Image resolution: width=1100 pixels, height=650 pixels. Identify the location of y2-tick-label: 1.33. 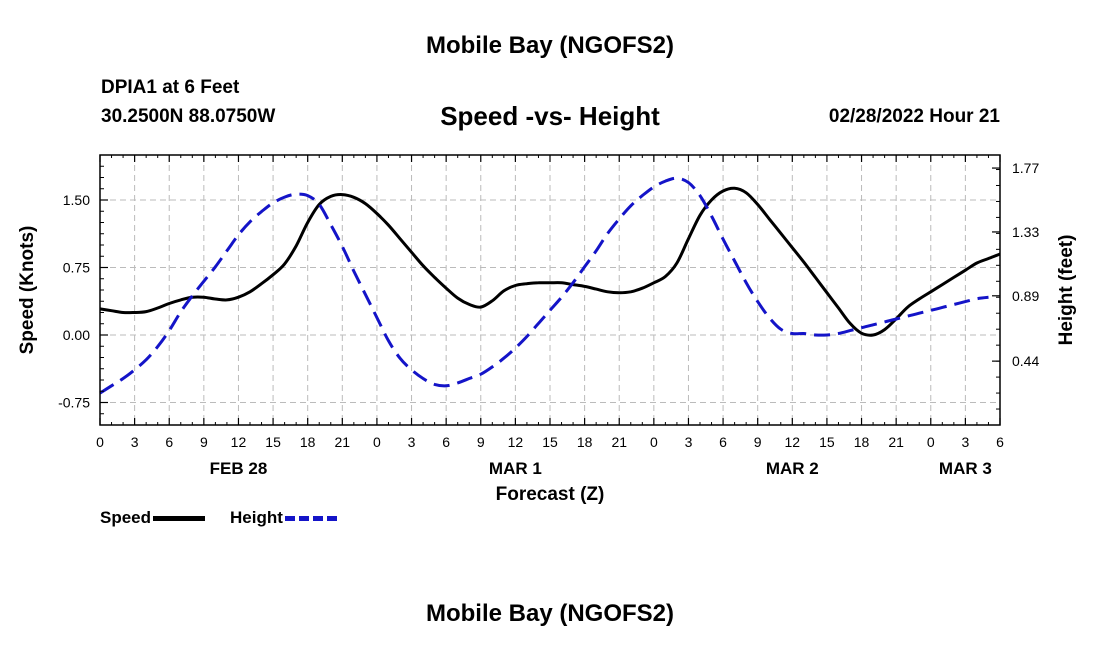
(1025, 232).